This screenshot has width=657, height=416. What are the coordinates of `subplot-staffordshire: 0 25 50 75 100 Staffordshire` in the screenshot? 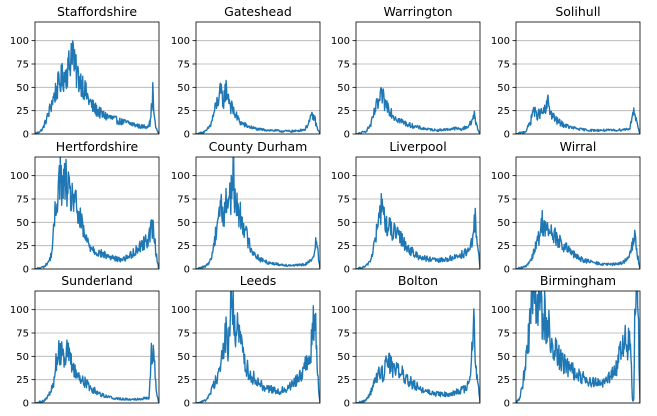 It's located at (85, 72).